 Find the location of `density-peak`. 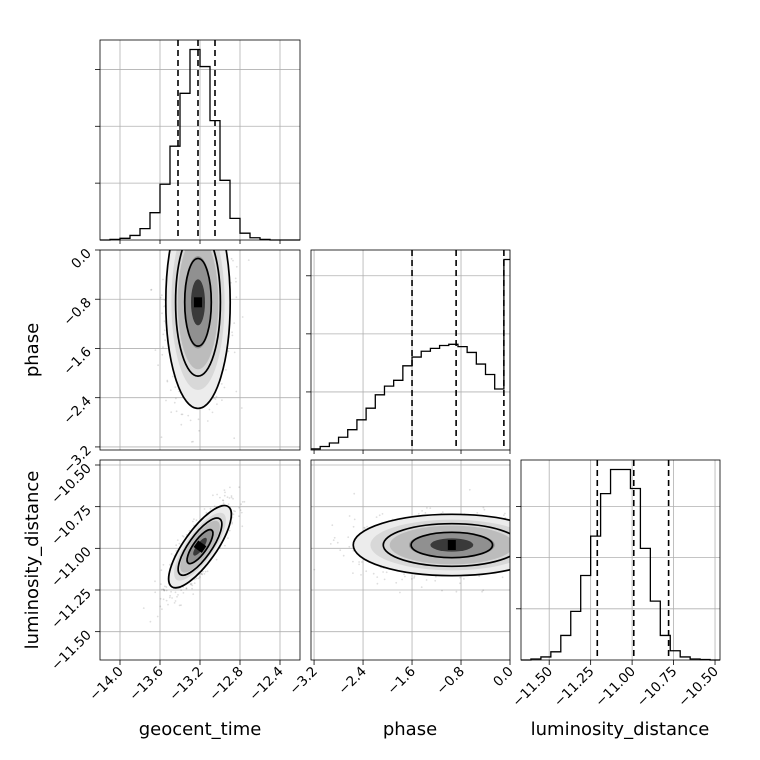

density-peak is located at coordinates (198, 302).